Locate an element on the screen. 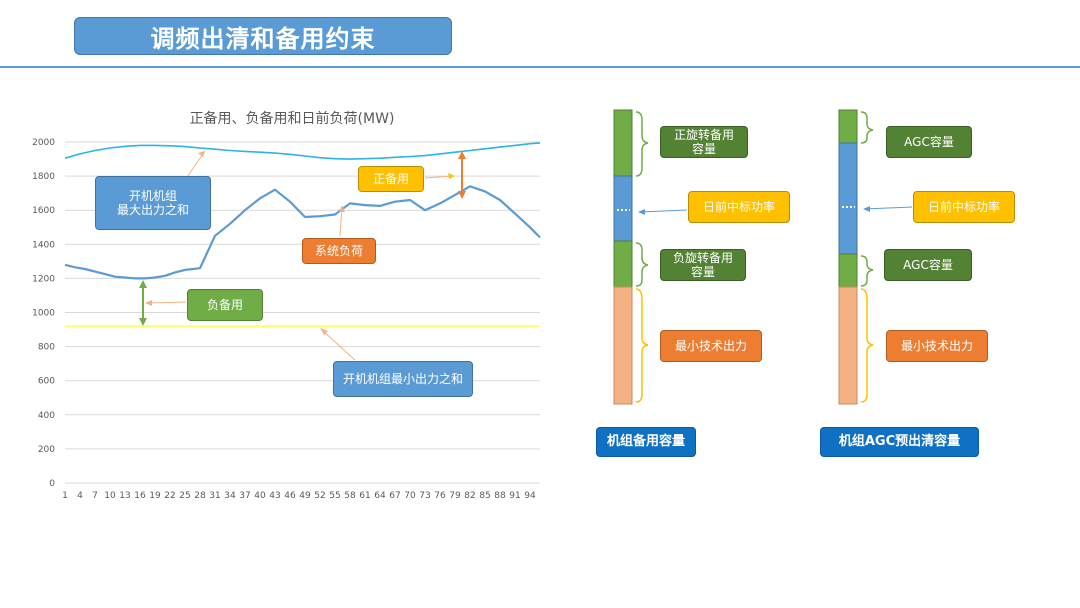 The height and width of the screenshot is (608, 1080). left-min-tech-label: 最小技术出力 is located at coordinates (711, 346).